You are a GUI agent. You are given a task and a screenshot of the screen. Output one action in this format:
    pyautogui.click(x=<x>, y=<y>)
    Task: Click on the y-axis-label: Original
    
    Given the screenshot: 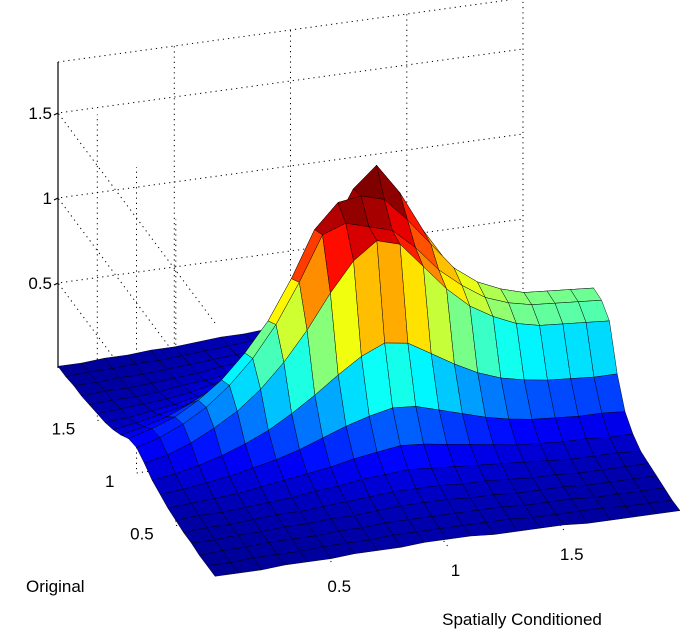 What is the action you would take?
    pyautogui.click(x=55, y=586)
    